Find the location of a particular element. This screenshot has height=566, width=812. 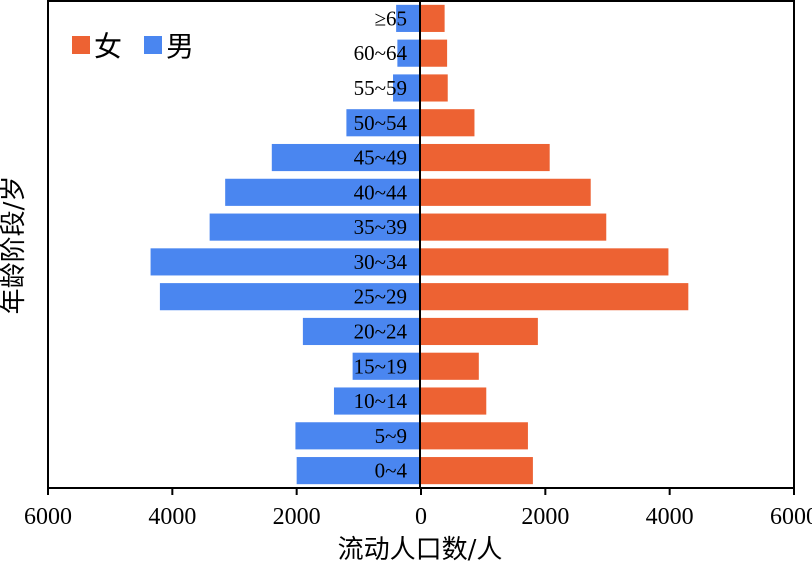

legend-label-0: 女 is located at coordinates (108, 46).